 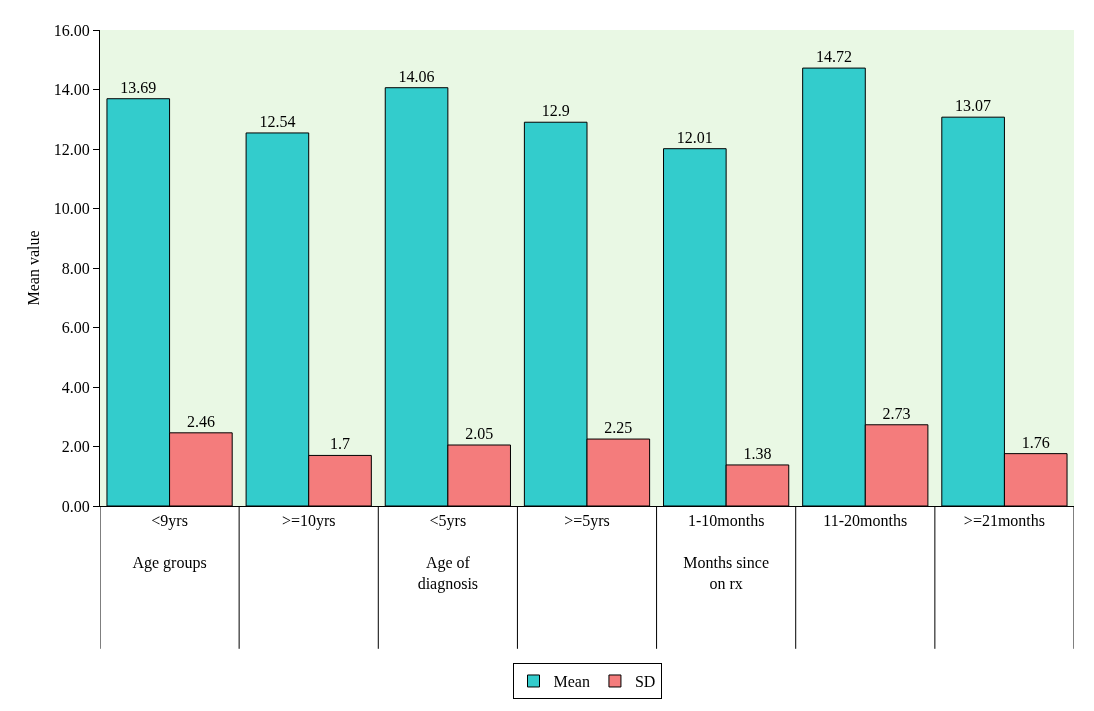 I want to click on x-tick-label: >=10yrs, so click(x=308, y=521).